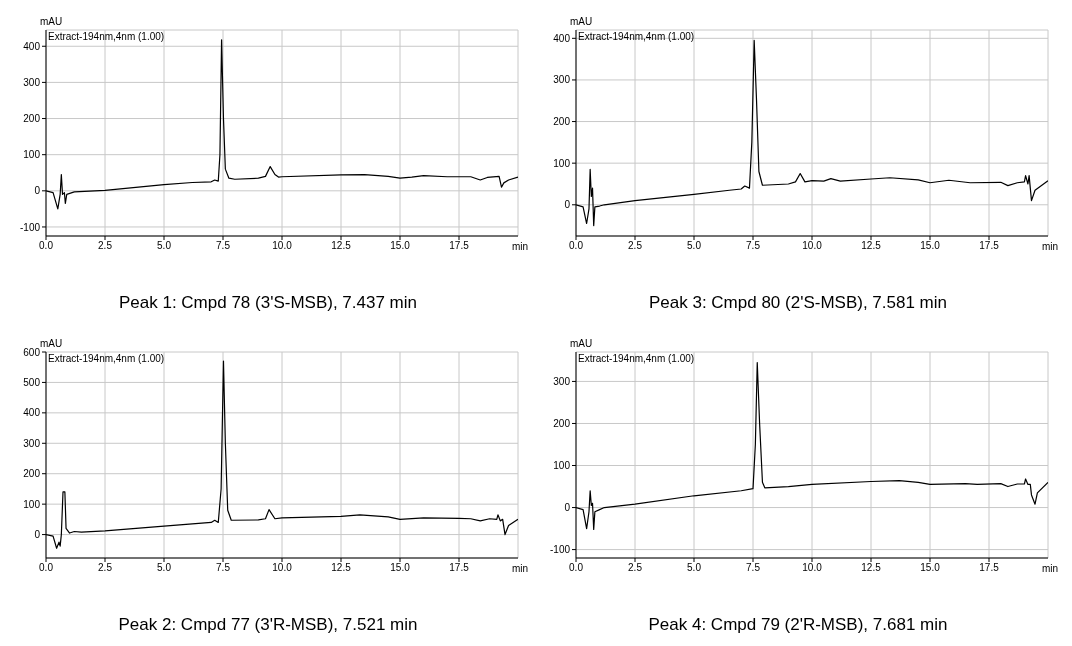 The height and width of the screenshot is (646, 1072). I want to click on y-tick-label: 500, so click(32, 382).